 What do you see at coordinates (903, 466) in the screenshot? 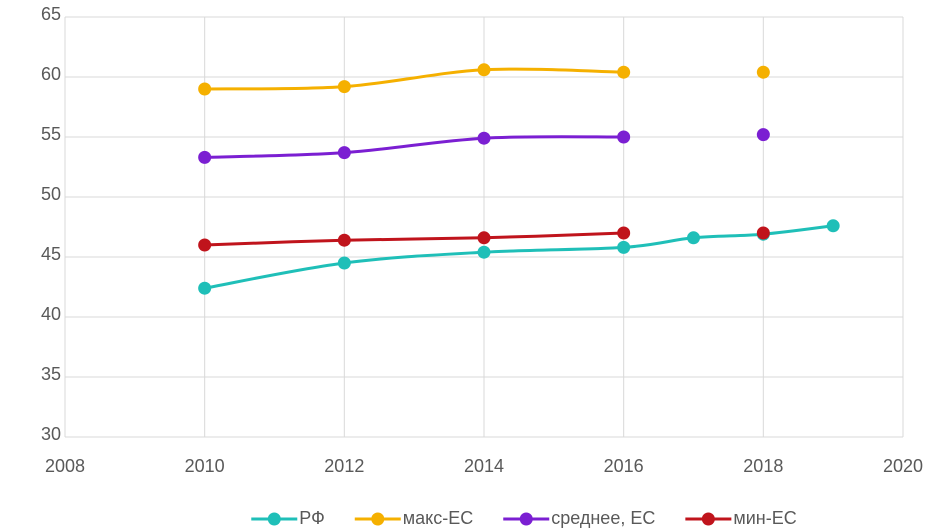
I see `x-tick-label: 2020` at bounding box center [903, 466].